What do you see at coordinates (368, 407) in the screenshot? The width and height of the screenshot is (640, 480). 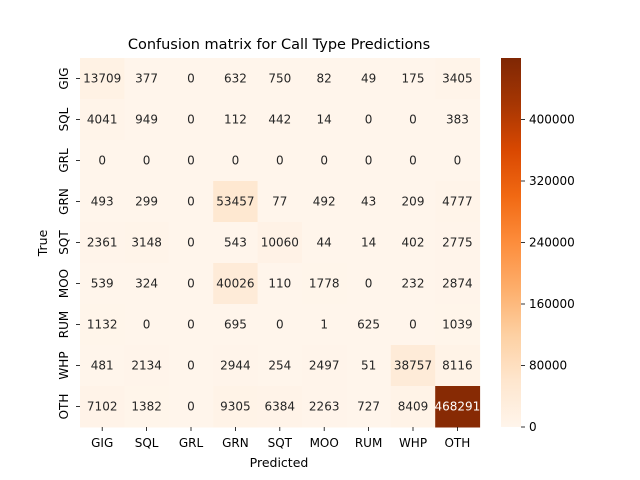 I see `cell-value-label: 727` at bounding box center [368, 407].